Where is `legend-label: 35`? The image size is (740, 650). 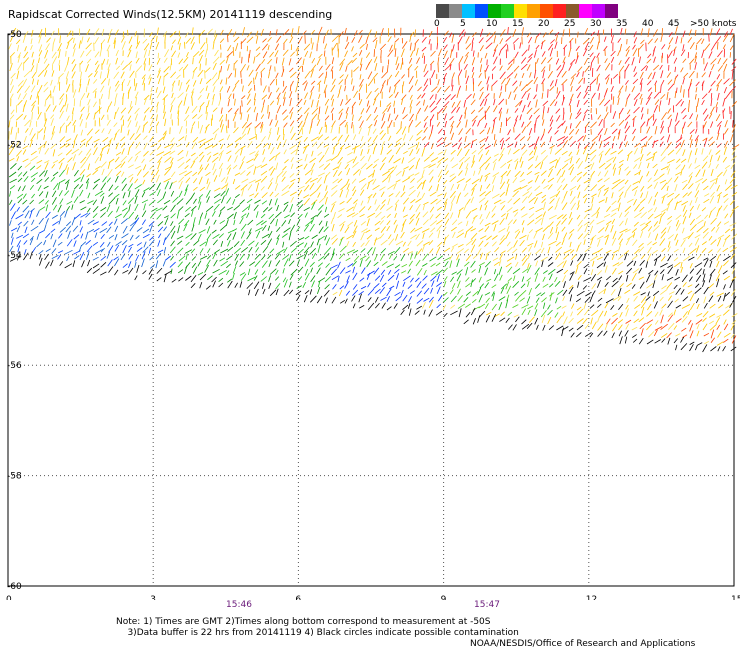
legend-label: 35 is located at coordinates (622, 24).